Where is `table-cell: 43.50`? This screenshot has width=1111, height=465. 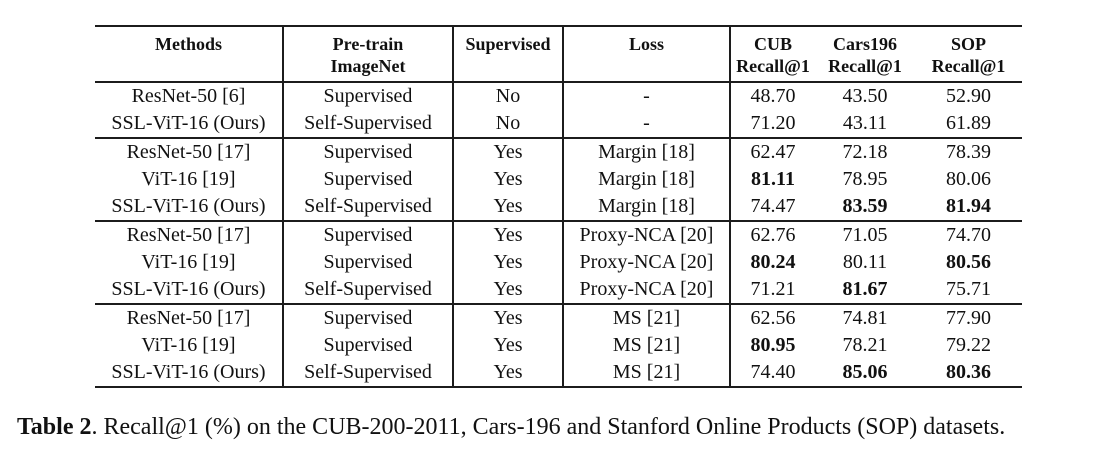 table-cell: 43.50 is located at coordinates (865, 96).